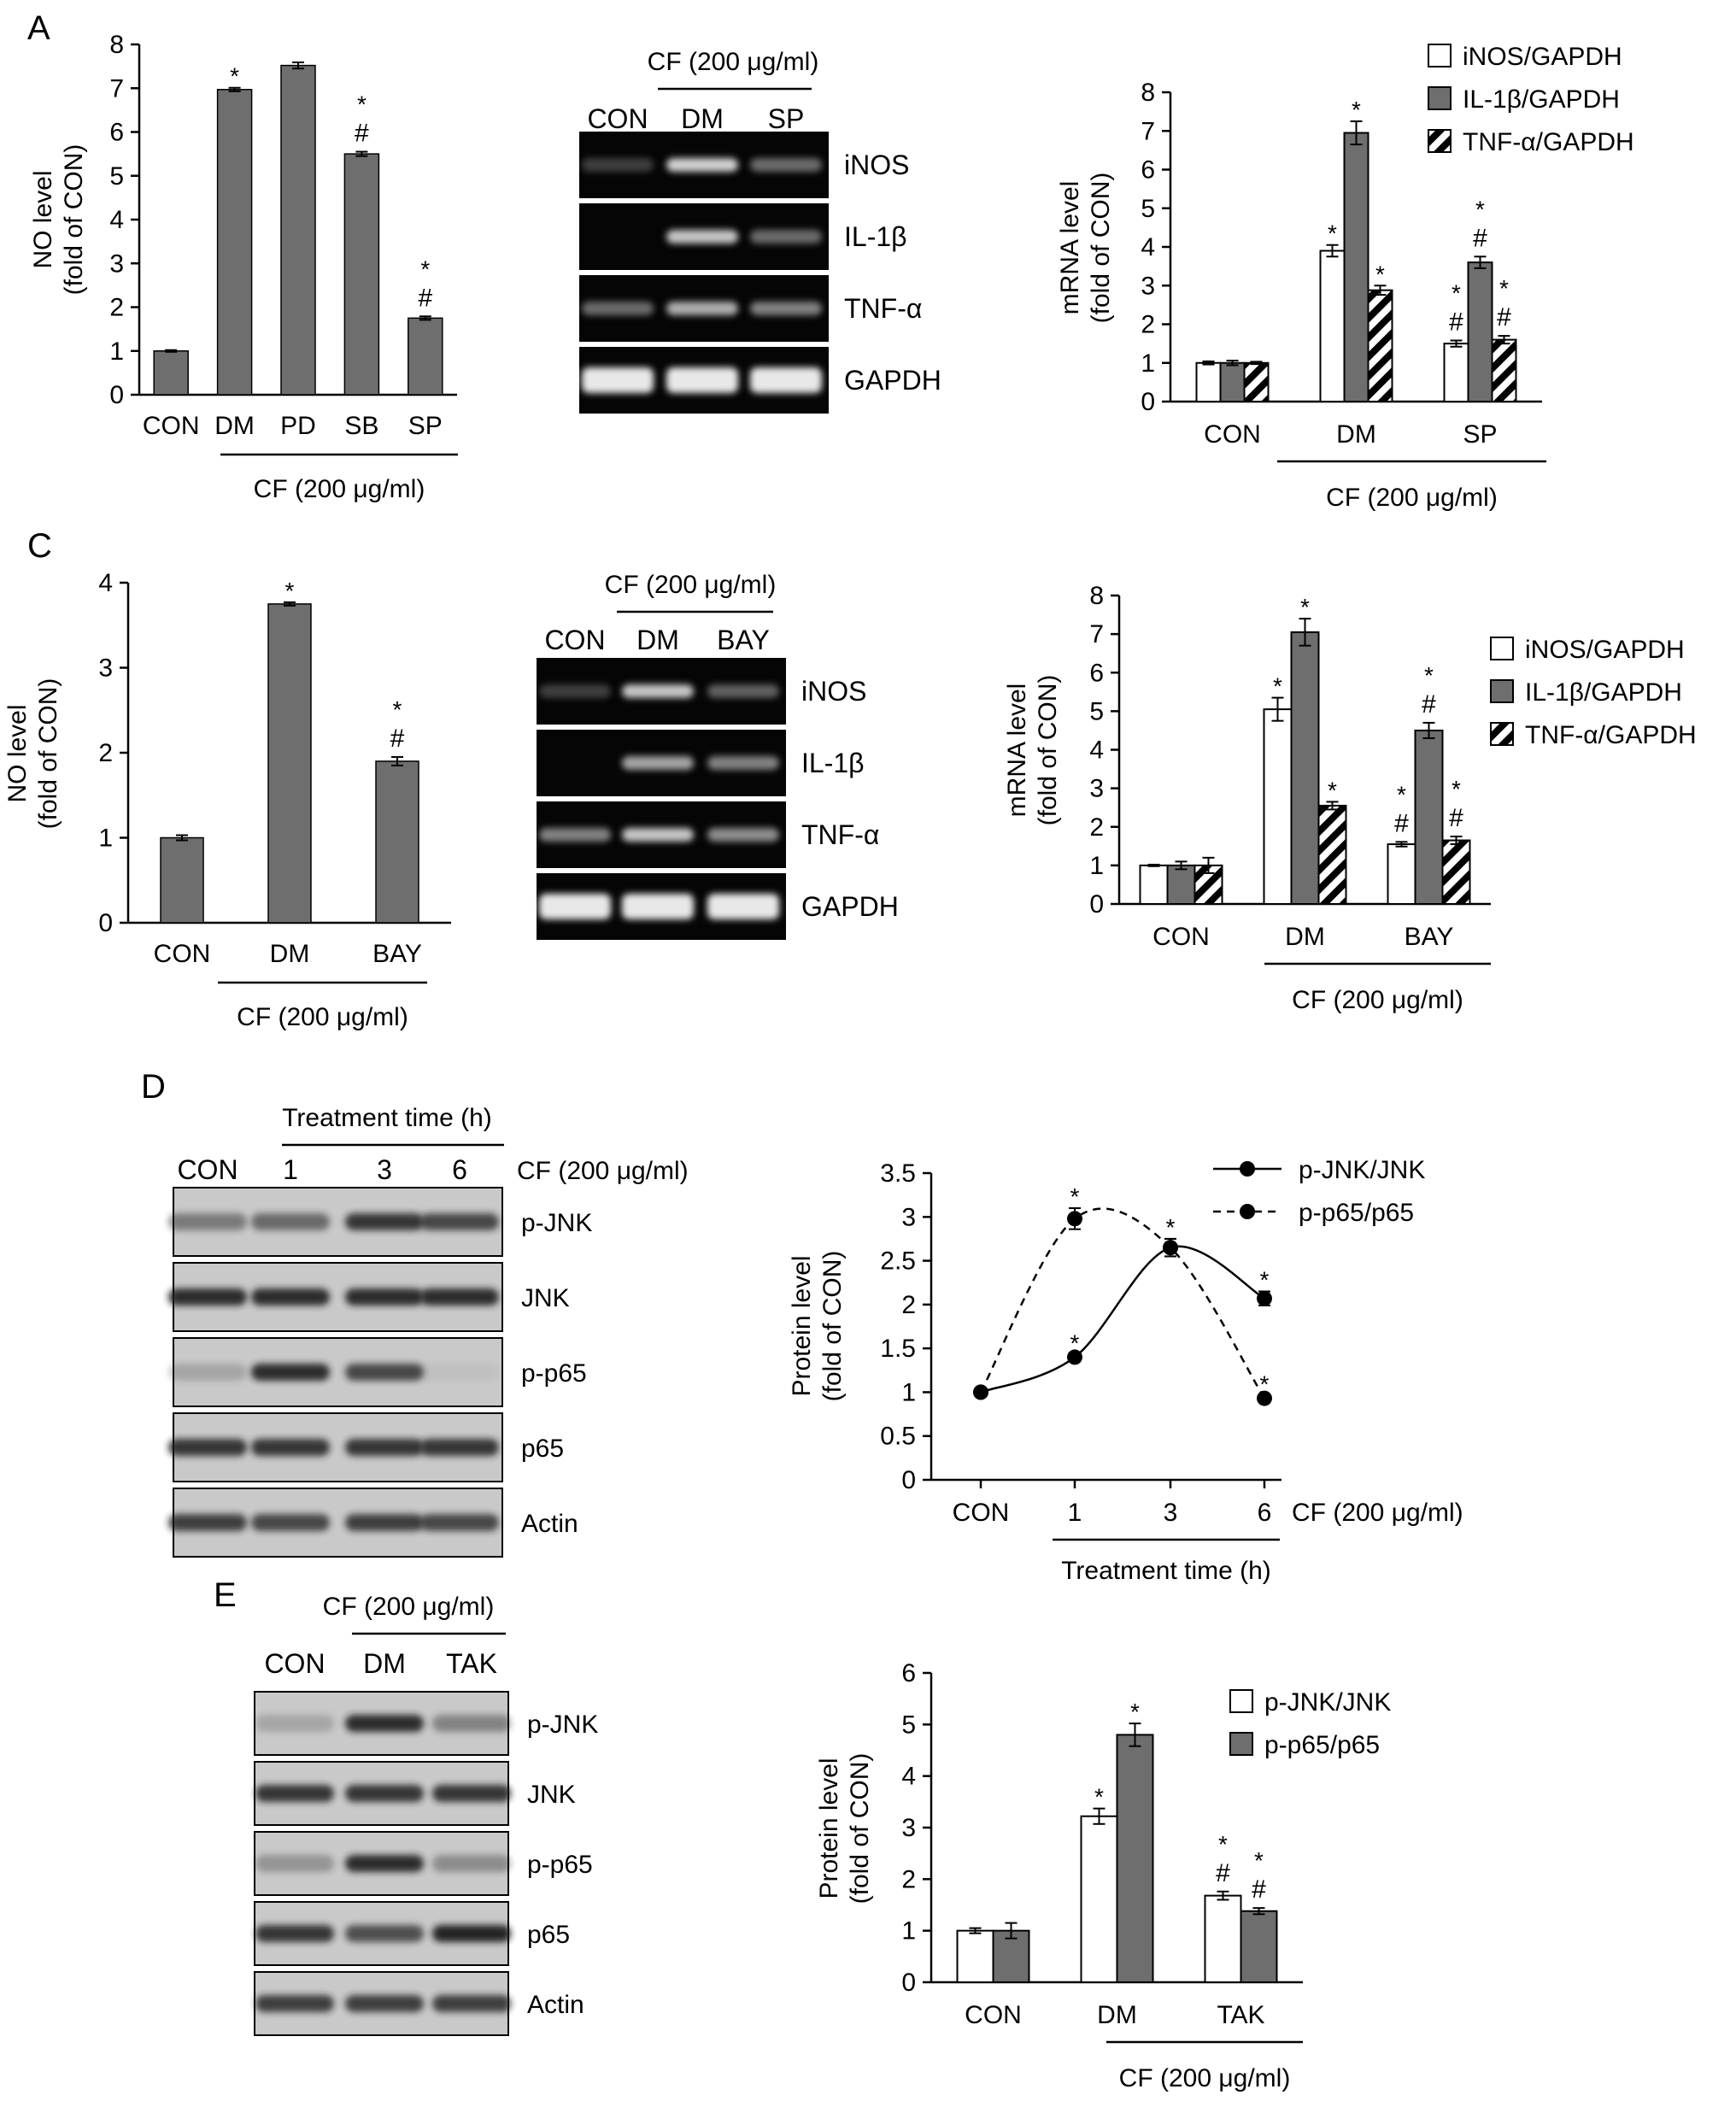 The image size is (1736, 2101). Describe the element at coordinates (702, 119) in the screenshot. I see `blot-B-lane-label: DM` at that location.